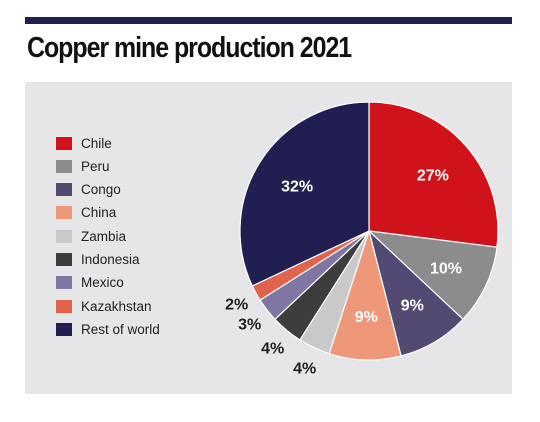  I want to click on data-label-zambia: 4%, so click(304, 369).